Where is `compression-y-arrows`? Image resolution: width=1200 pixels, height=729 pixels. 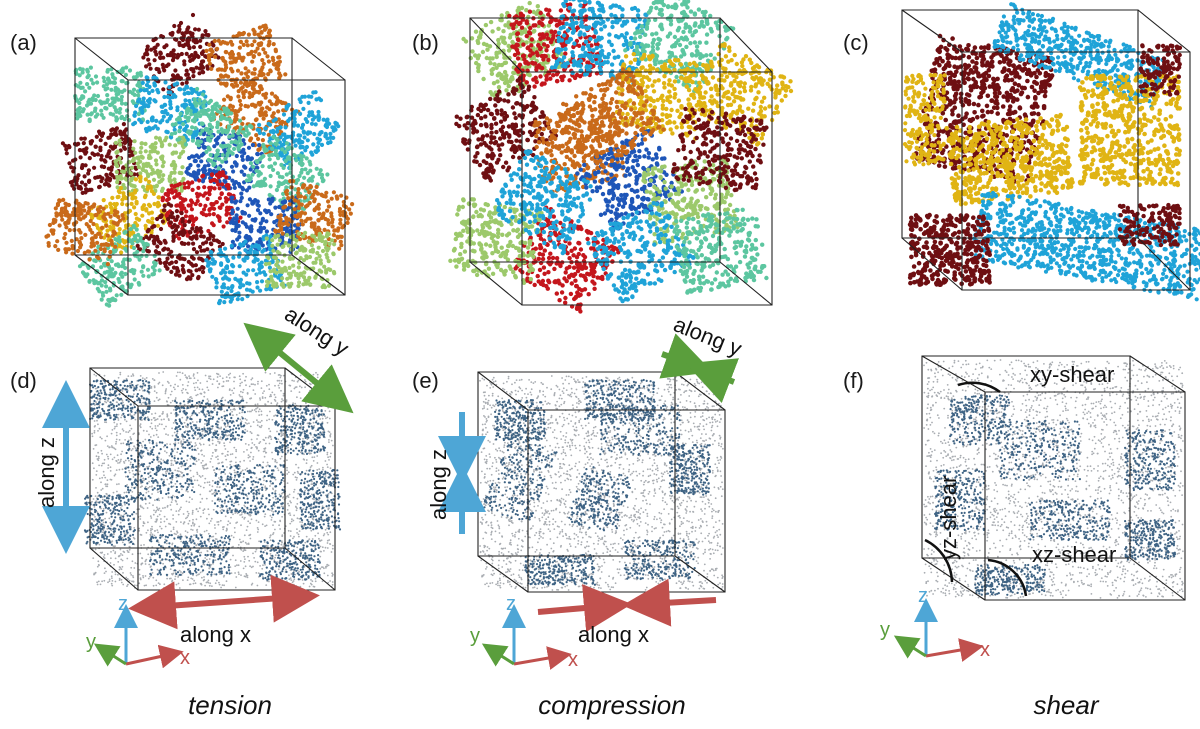 compression-y-arrows is located at coordinates (698, 368).